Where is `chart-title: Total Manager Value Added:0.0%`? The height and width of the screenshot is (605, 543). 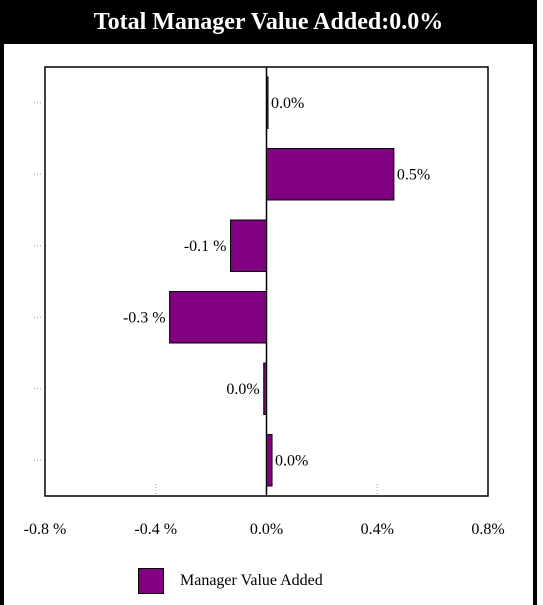
chart-title: Total Manager Value Added:0.0% is located at coordinates (268, 22).